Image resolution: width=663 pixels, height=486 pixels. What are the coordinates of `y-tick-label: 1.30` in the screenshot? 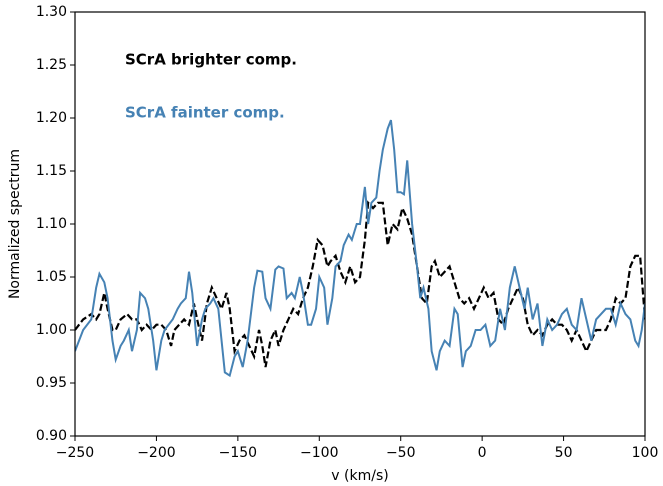 It's located at (51, 12).